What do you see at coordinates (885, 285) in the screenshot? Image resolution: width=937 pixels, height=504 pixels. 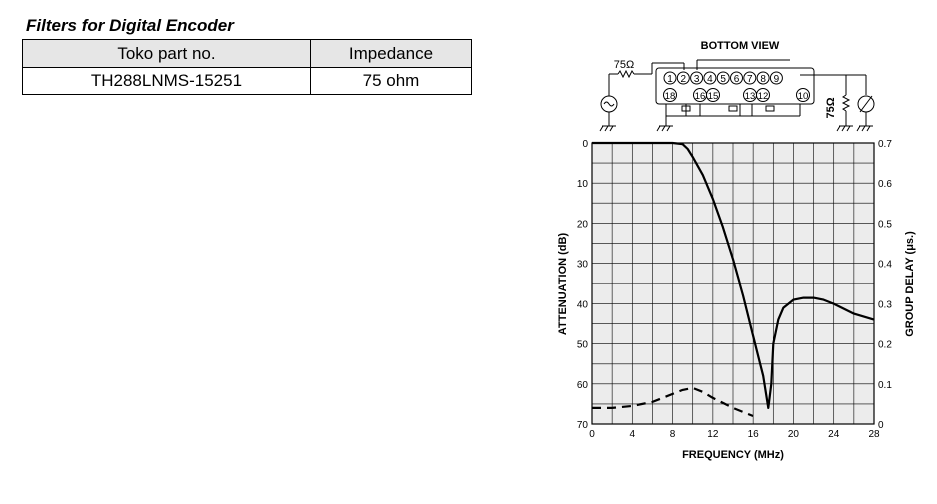 I see `y2-axis-ticks: 0 0.1 0.2 0.3 0.4 0.5 0.6 0.7` at bounding box center [885, 285].